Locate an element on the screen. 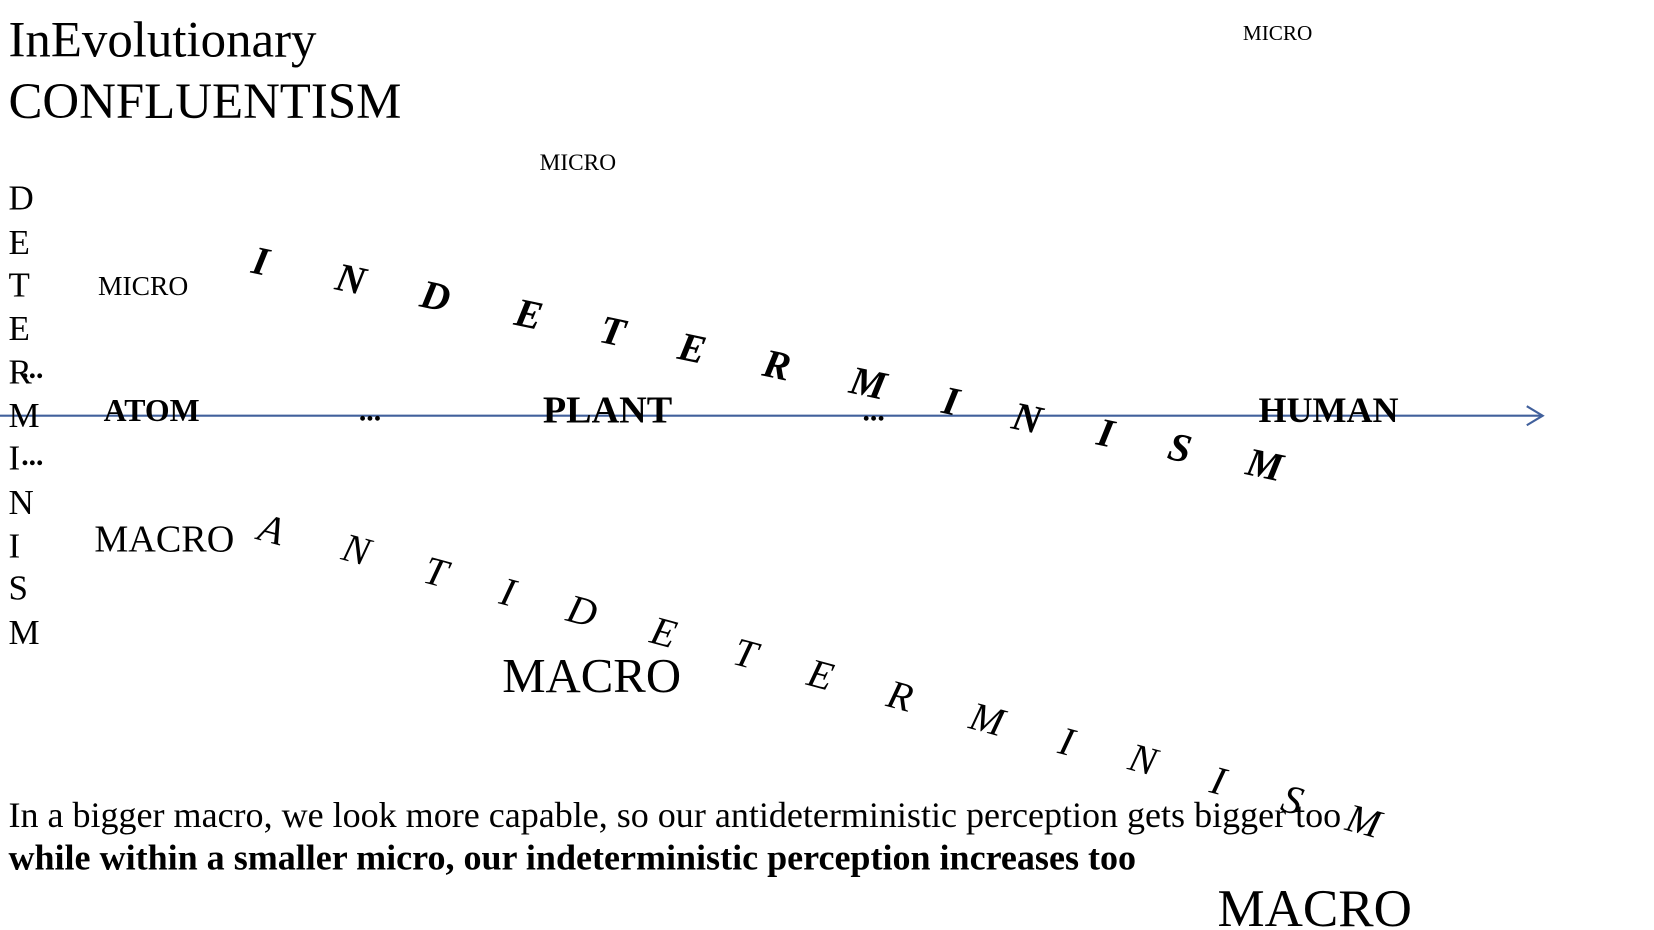  antideterminism-letter: E is located at coordinates (820, 674).